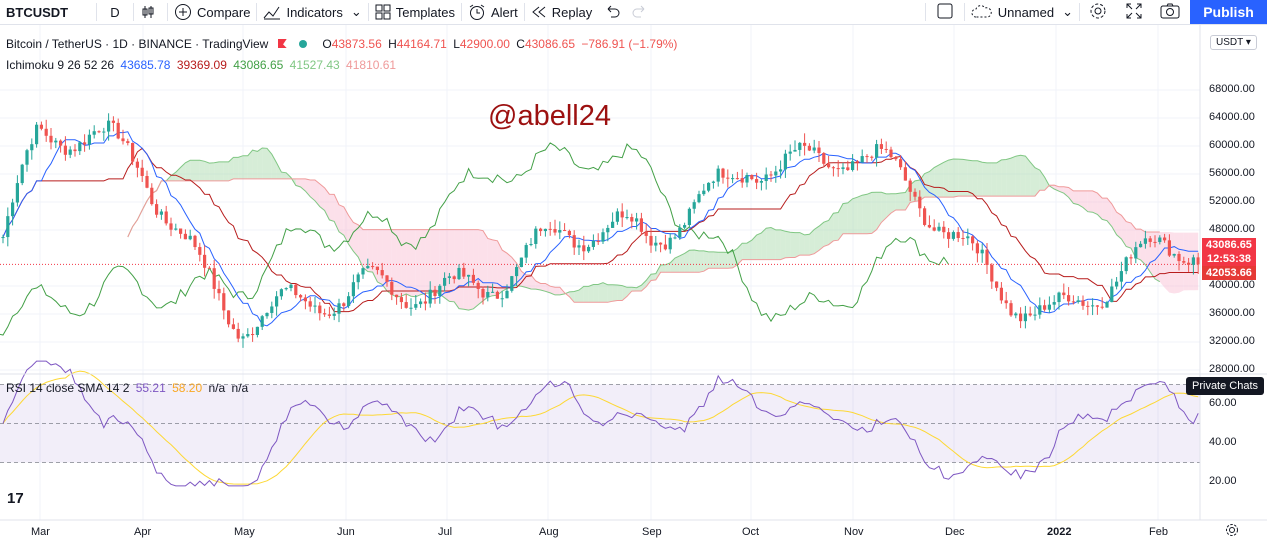  Describe the element at coordinates (1228, 12) in the screenshot. I see `publish-button: Publish` at that location.